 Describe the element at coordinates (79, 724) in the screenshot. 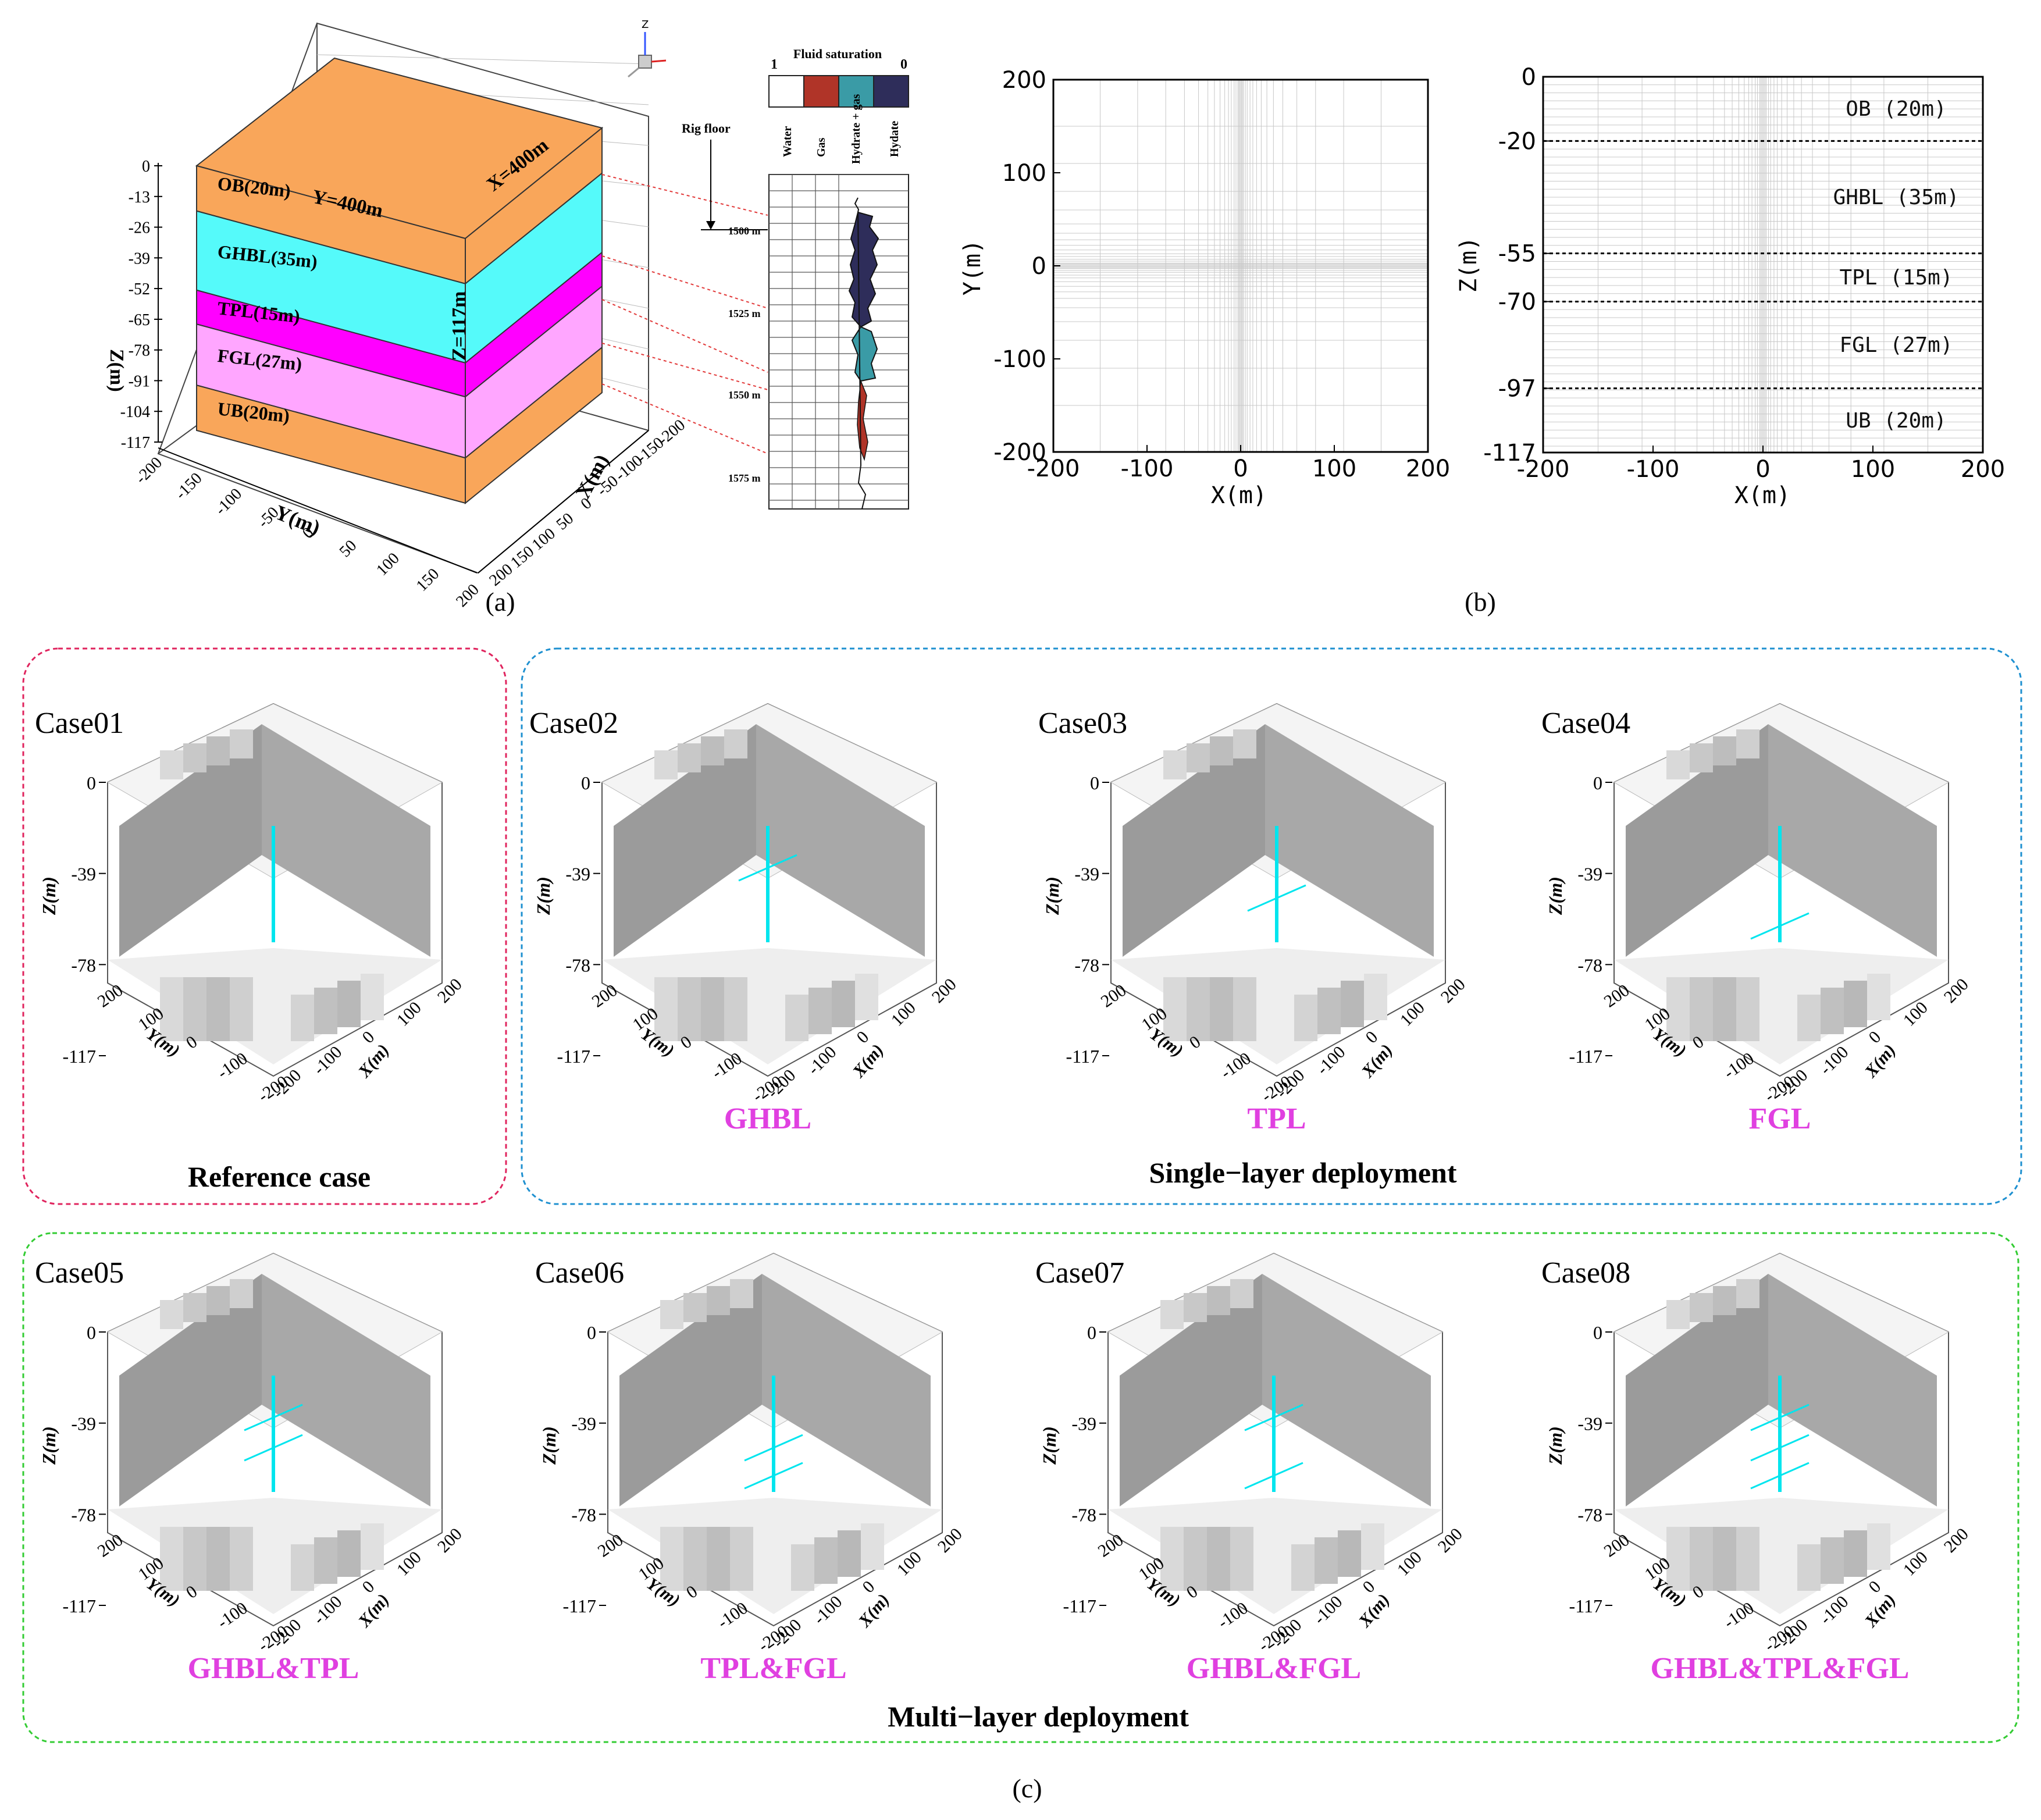

I see `case-title: Case01` at that location.